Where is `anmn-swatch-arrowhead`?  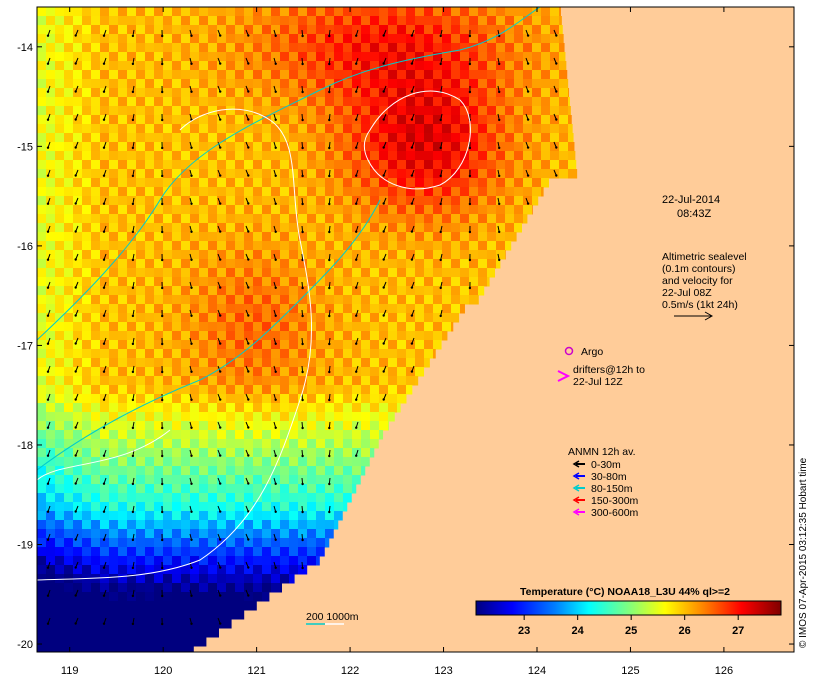 anmn-swatch-arrowhead is located at coordinates (576, 512).